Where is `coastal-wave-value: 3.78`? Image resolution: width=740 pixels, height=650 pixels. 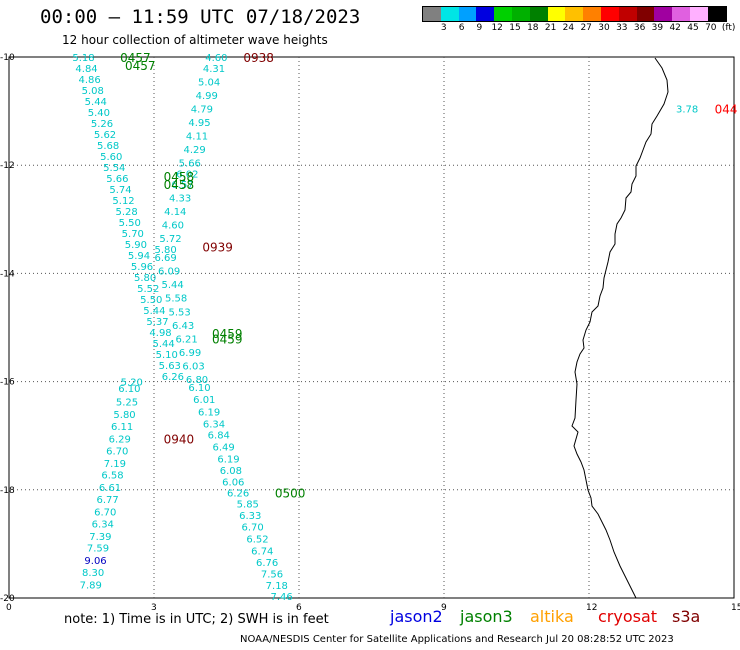 coastal-wave-value: 3.78 is located at coordinates (687, 109).